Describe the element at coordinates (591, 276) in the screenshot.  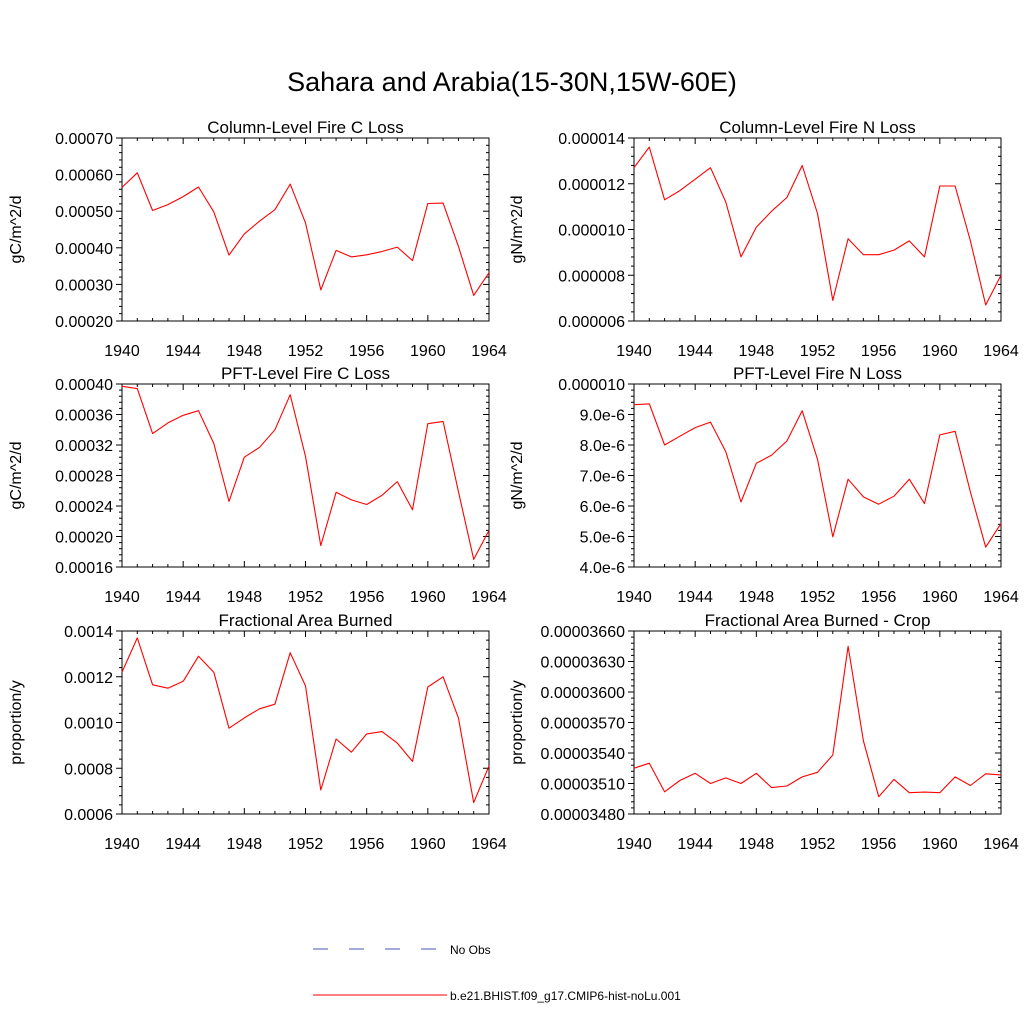
I see `y-tick-label: 0.000008` at that location.